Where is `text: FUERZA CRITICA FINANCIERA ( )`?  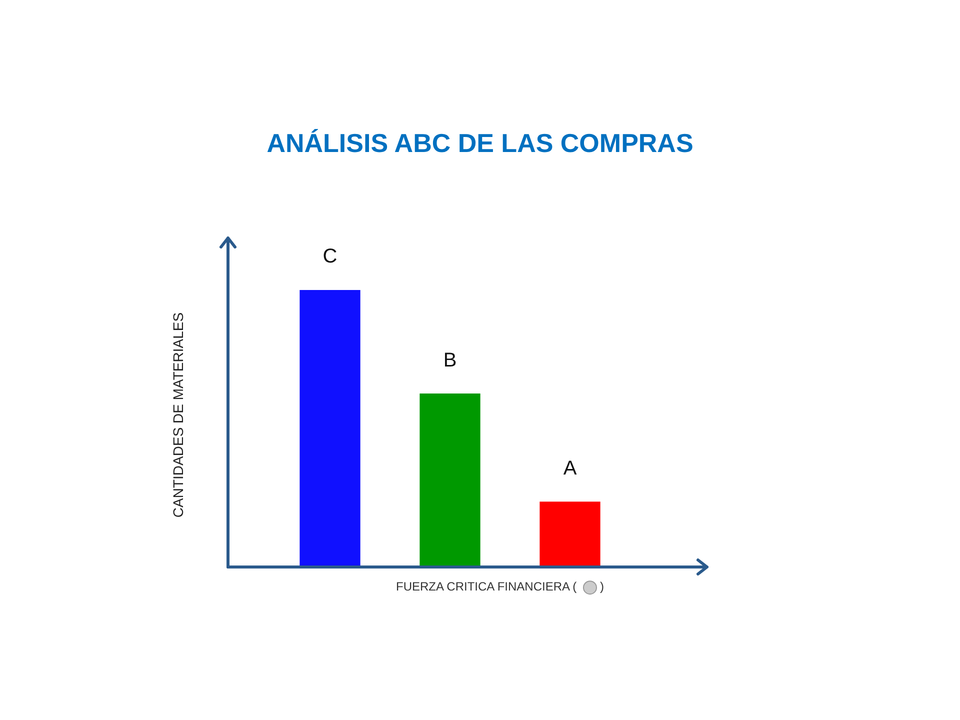
text: FUERZA CRITICA FINANCIERA ( ) is located at coordinates (500, 587).